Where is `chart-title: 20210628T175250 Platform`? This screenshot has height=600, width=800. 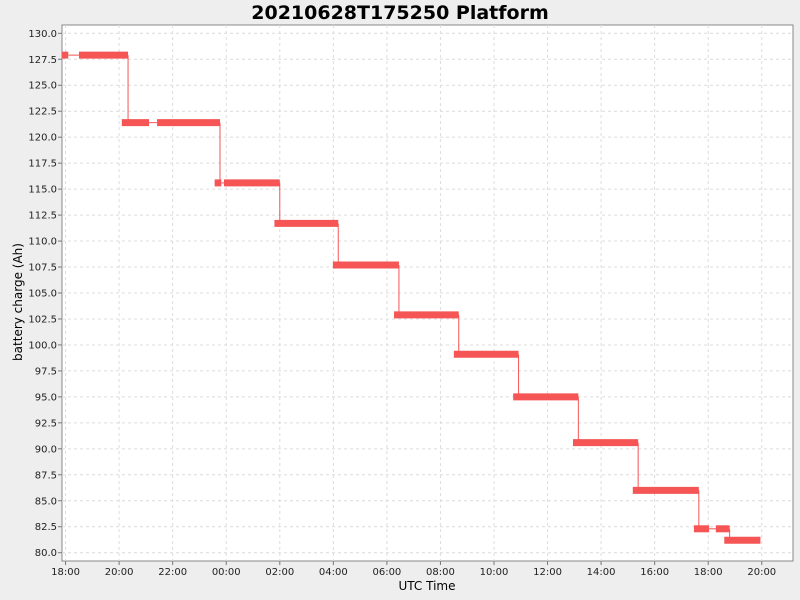
chart-title: 20210628T175250 Platform is located at coordinates (400, 13).